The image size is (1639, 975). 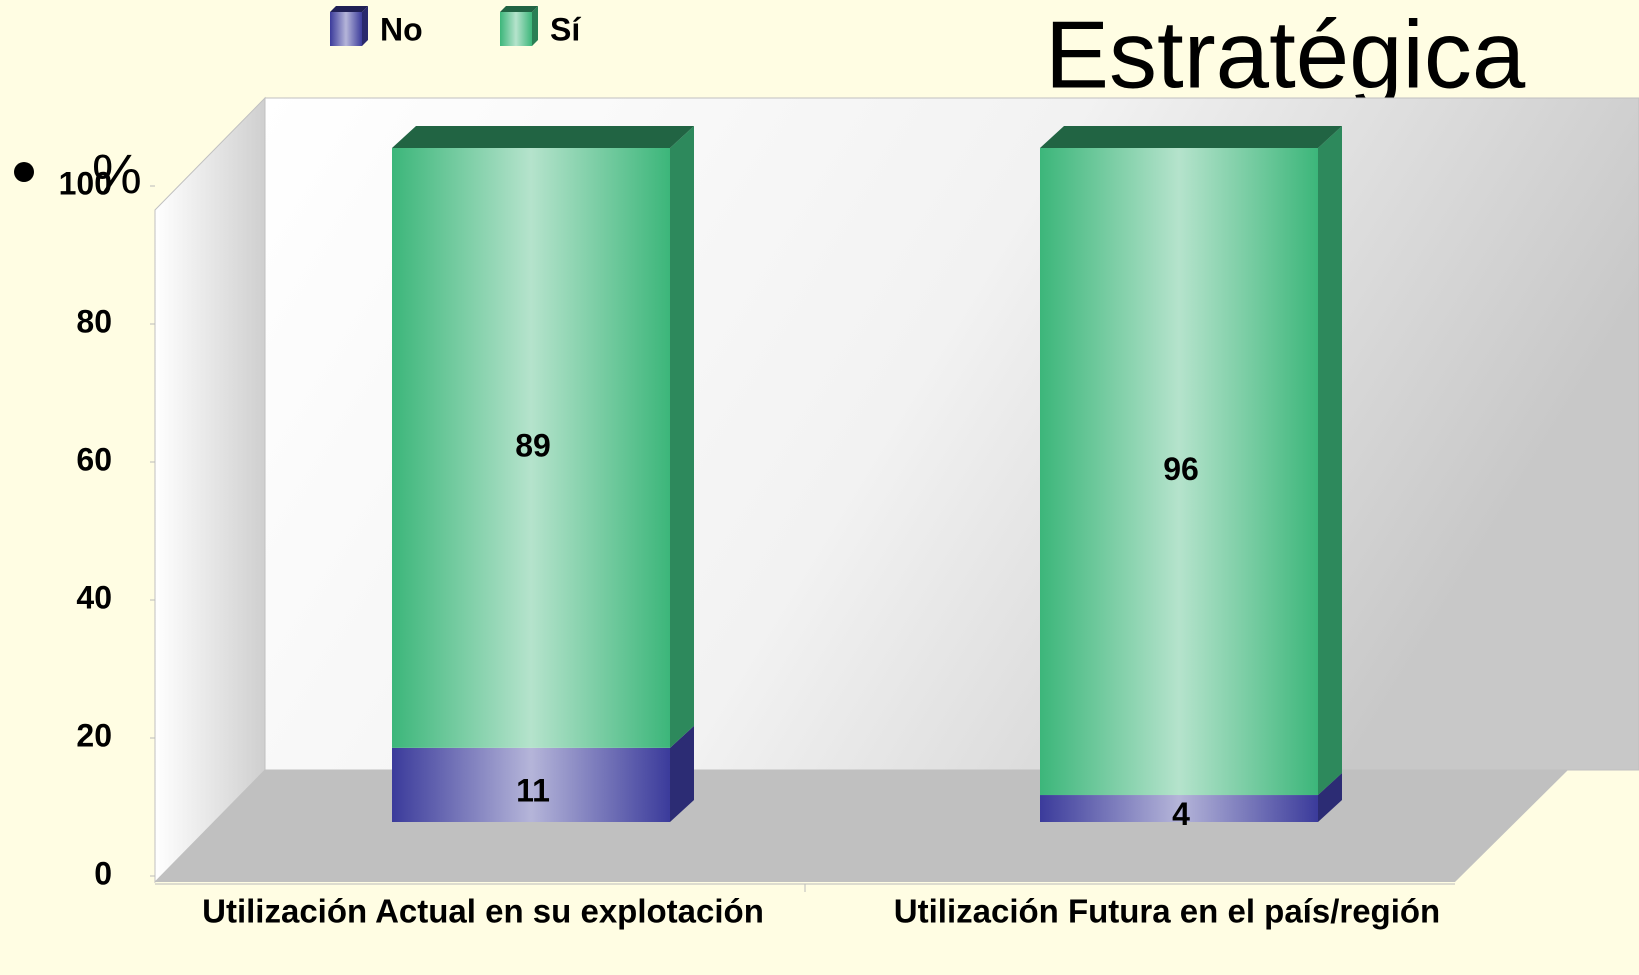 What do you see at coordinates (1167, 911) in the screenshot?
I see `x-tick-label: Utilización Futura en el país/región` at bounding box center [1167, 911].